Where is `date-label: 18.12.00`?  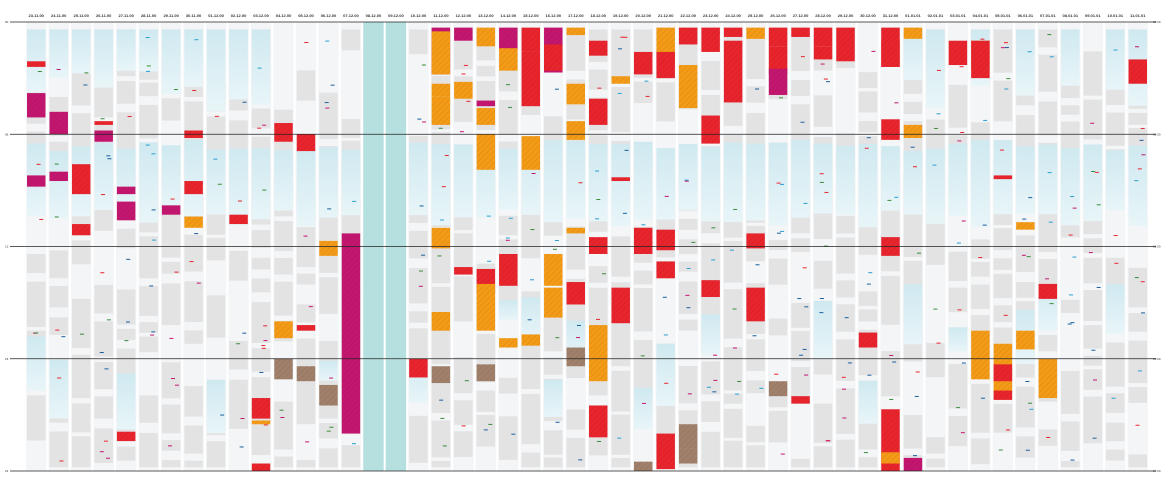 date-label: 18.12.00 is located at coordinates (598, 15).